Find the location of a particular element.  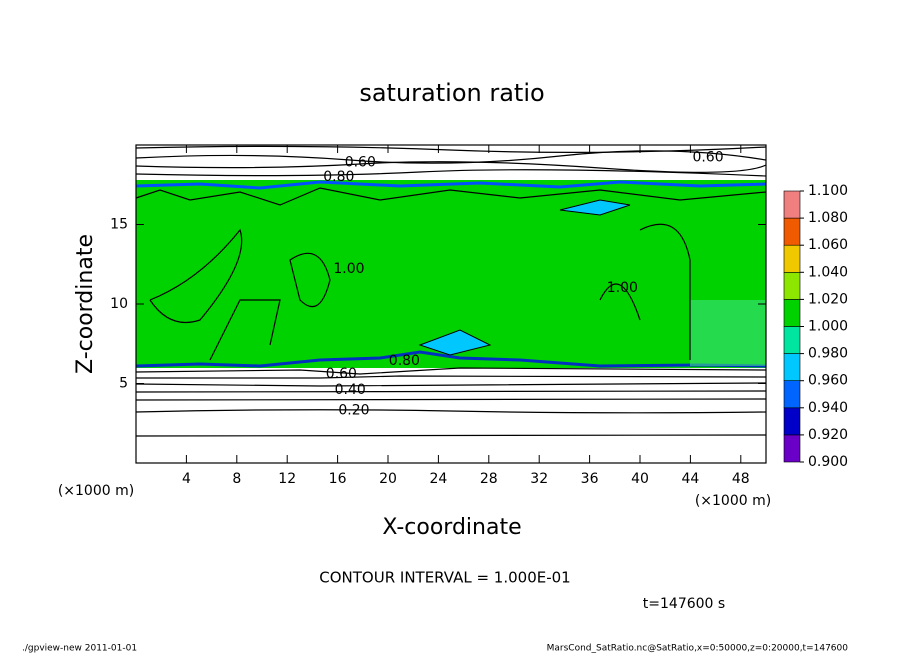

colorbar-label: 1.020 is located at coordinates (828, 299).